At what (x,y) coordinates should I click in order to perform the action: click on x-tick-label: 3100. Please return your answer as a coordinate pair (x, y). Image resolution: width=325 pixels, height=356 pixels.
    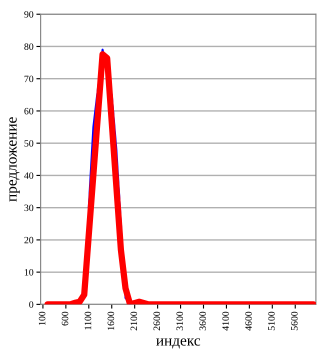
    Looking at the image, I should click on (179, 321).